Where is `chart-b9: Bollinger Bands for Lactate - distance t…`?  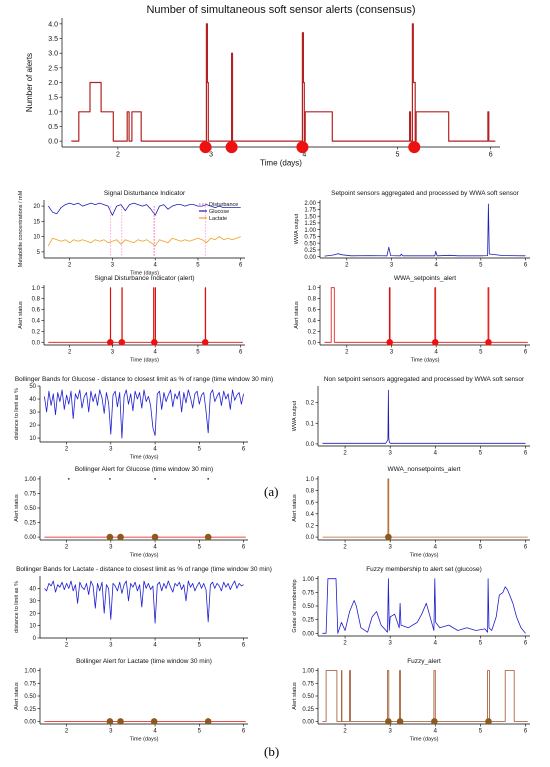
chart-b9: Bollinger Bands for Lactate - distance t… is located at coordinates (143, 607).